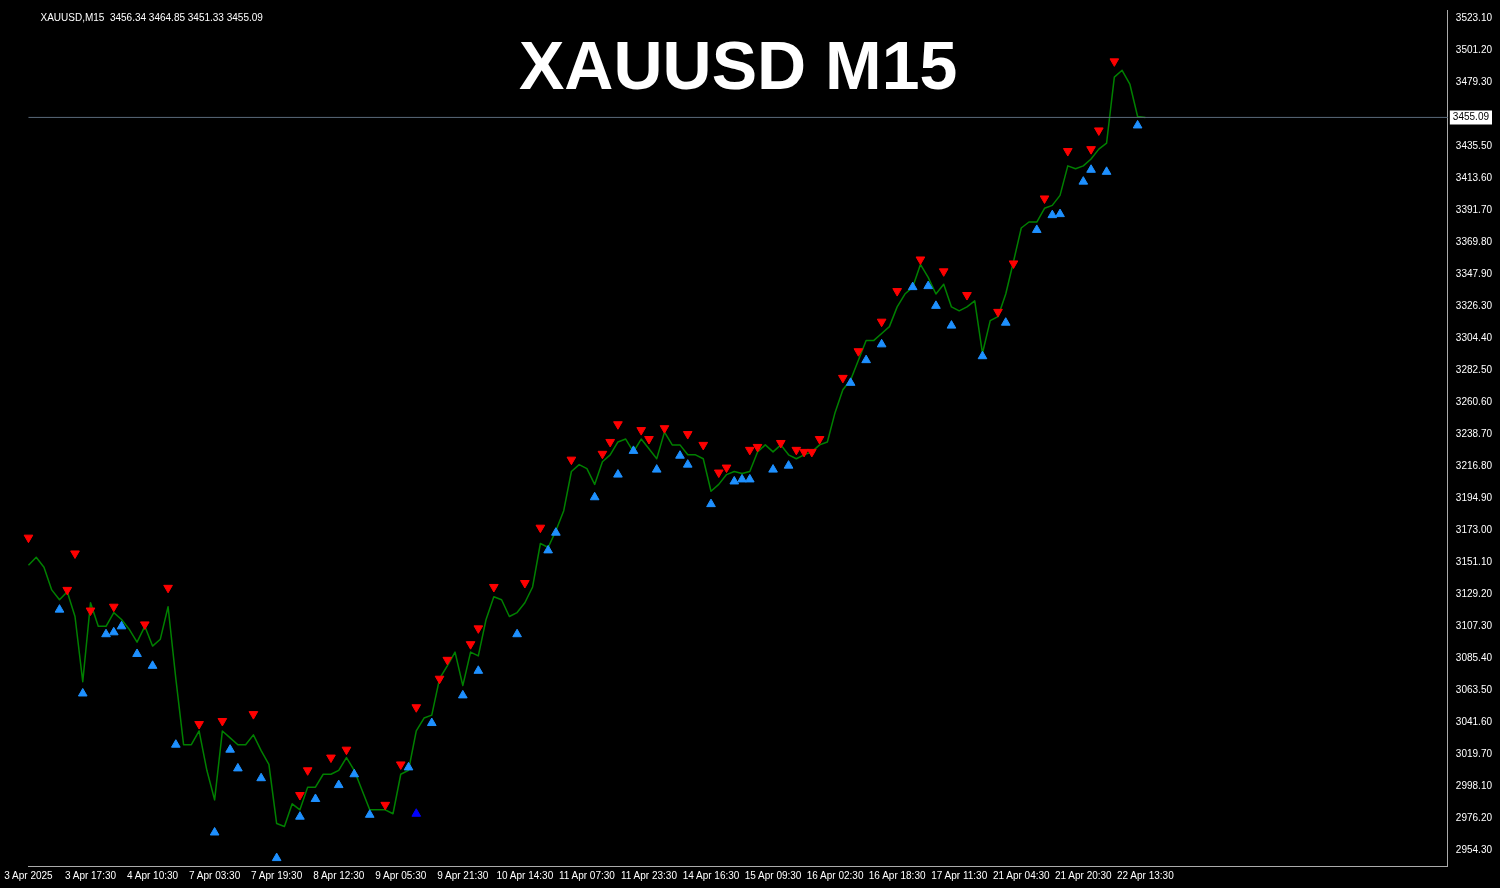 This screenshot has height=888, width=1500. Describe the element at coordinates (1474, 497) in the screenshot. I see `y-tick-label: 3194.90` at that location.